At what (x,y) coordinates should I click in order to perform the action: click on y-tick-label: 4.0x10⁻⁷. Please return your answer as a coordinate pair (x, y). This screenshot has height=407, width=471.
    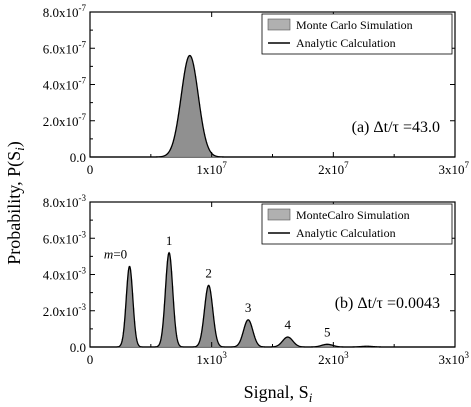
    Looking at the image, I should click on (65, 84).